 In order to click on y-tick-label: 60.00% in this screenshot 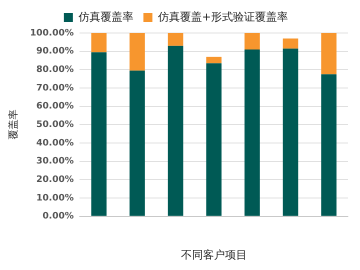, I will do `click(55, 107)`.